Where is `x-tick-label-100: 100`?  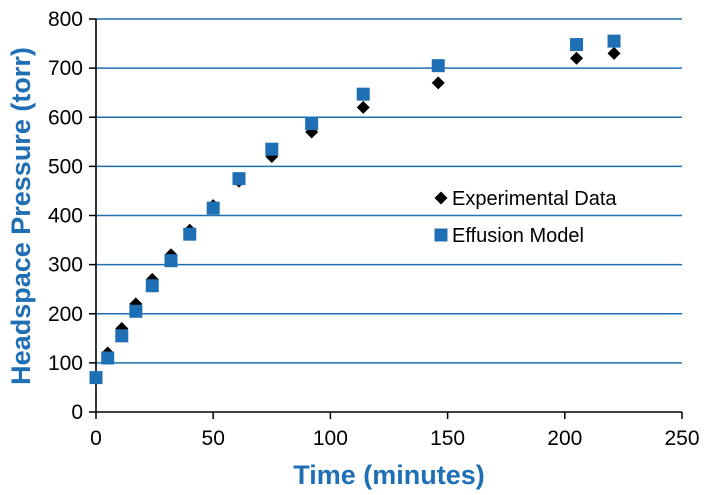 x-tick-label-100: 100 is located at coordinates (330, 438).